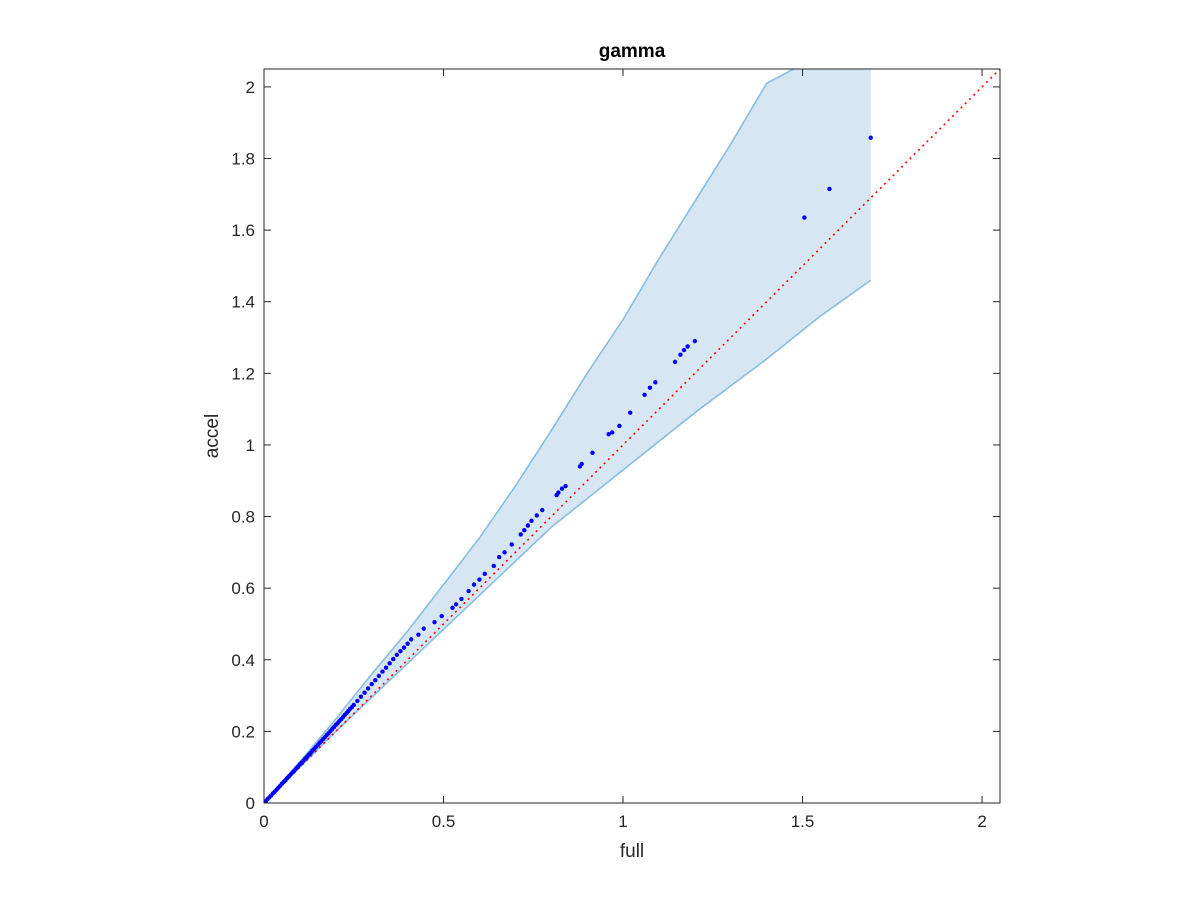 The height and width of the screenshot is (900, 1200). I want to click on x-tick-label: 1, so click(622, 821).